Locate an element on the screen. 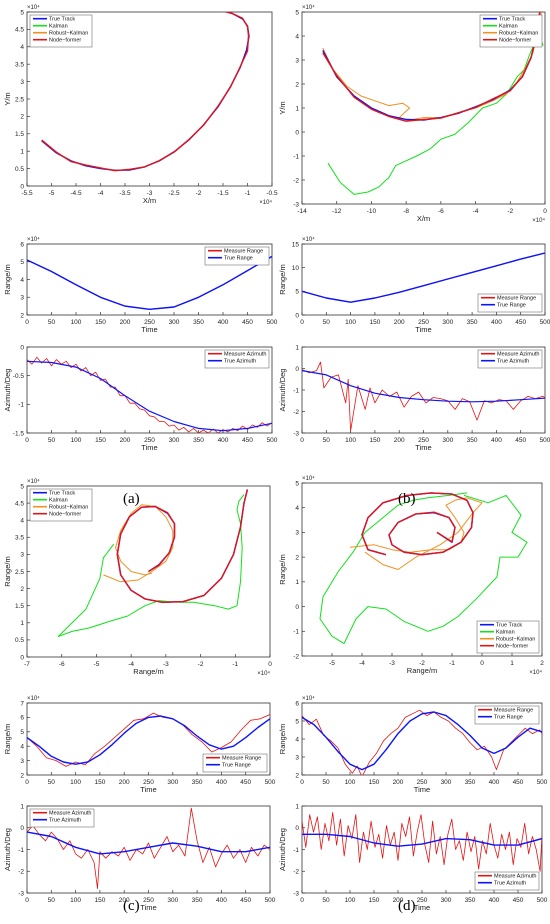  c_range-x-tick-label: 200 is located at coordinates (124, 782).